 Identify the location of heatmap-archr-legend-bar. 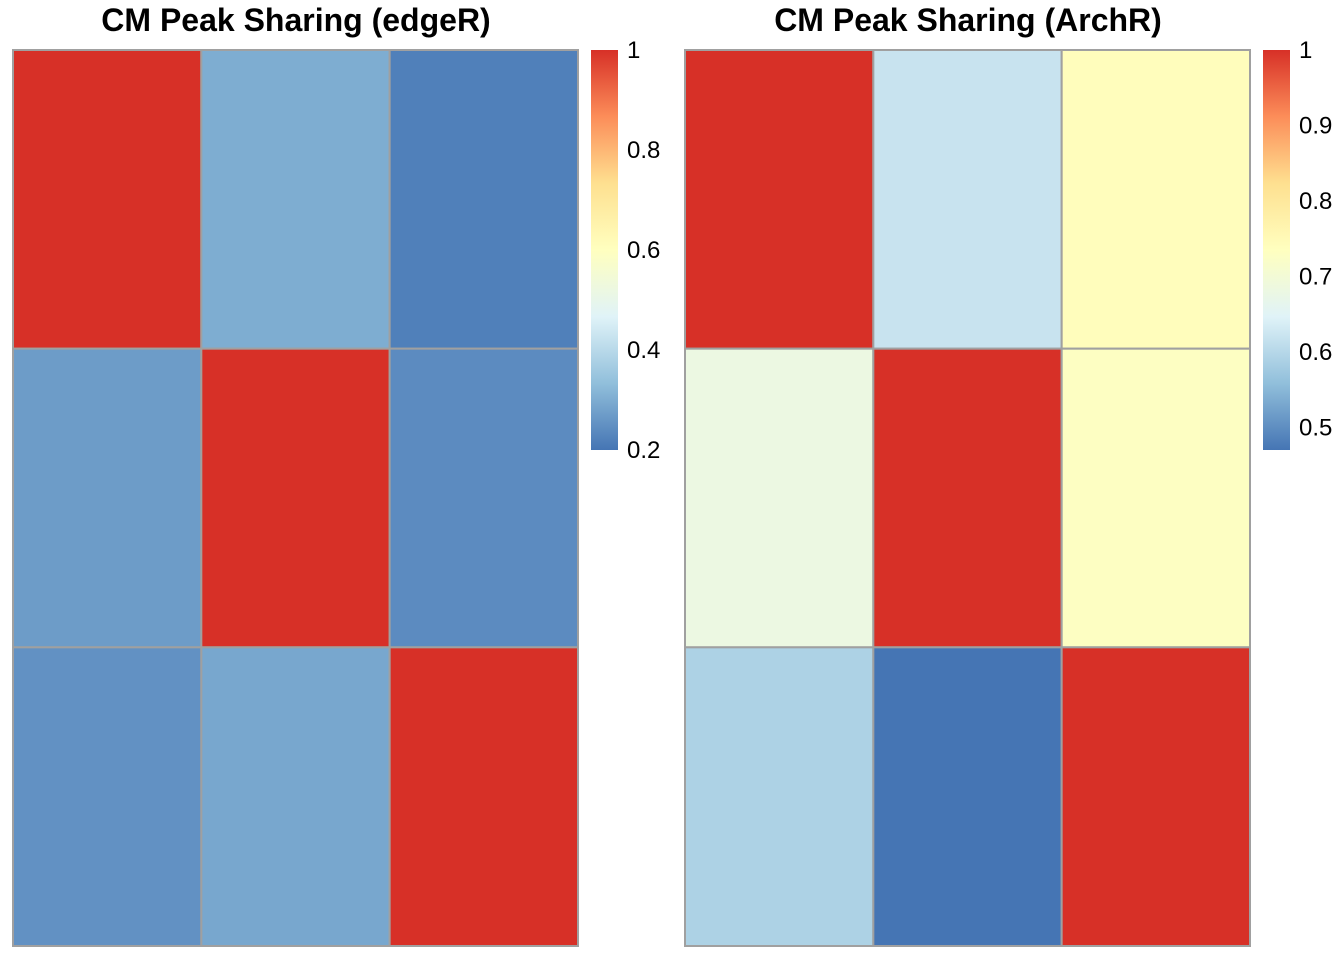
(1276, 250).